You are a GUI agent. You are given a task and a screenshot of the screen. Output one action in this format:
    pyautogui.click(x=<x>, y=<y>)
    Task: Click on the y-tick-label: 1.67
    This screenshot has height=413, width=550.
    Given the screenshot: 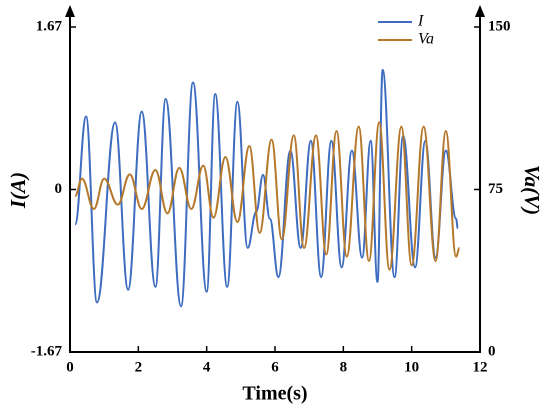 What is the action you would take?
    pyautogui.click(x=49, y=26)
    